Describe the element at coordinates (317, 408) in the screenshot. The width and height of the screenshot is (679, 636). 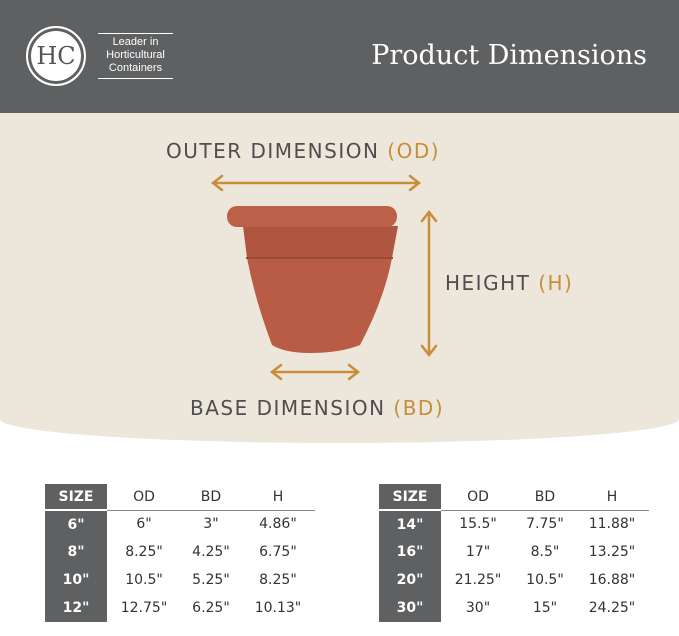
I see `bd-label: BASE DIMENSION (BD)` at that location.